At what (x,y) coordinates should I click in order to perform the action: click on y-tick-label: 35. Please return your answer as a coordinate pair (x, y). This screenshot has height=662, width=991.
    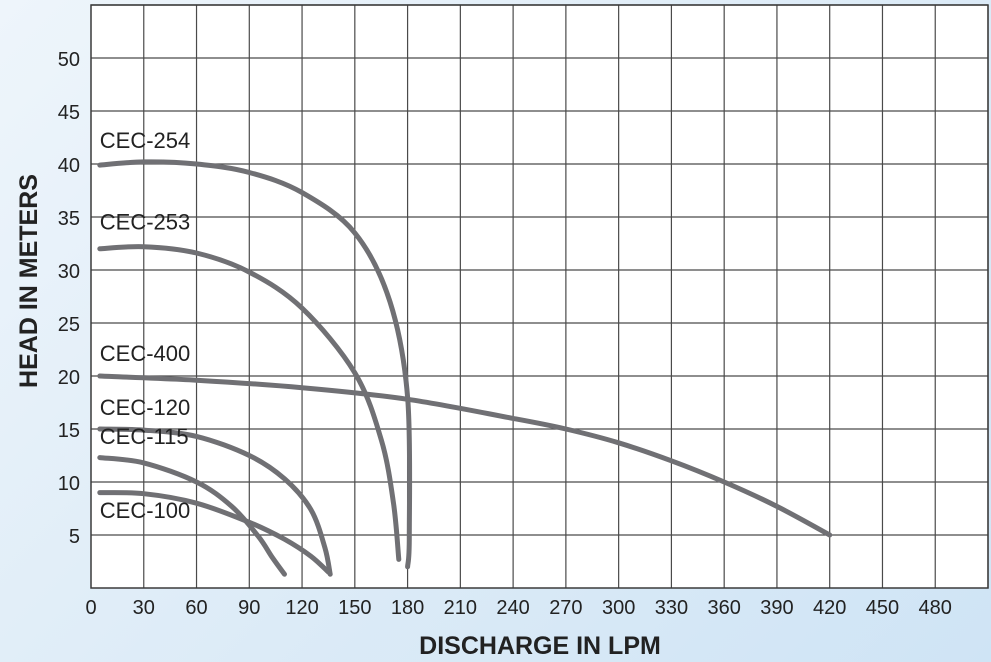
    Looking at the image, I should click on (69, 219).